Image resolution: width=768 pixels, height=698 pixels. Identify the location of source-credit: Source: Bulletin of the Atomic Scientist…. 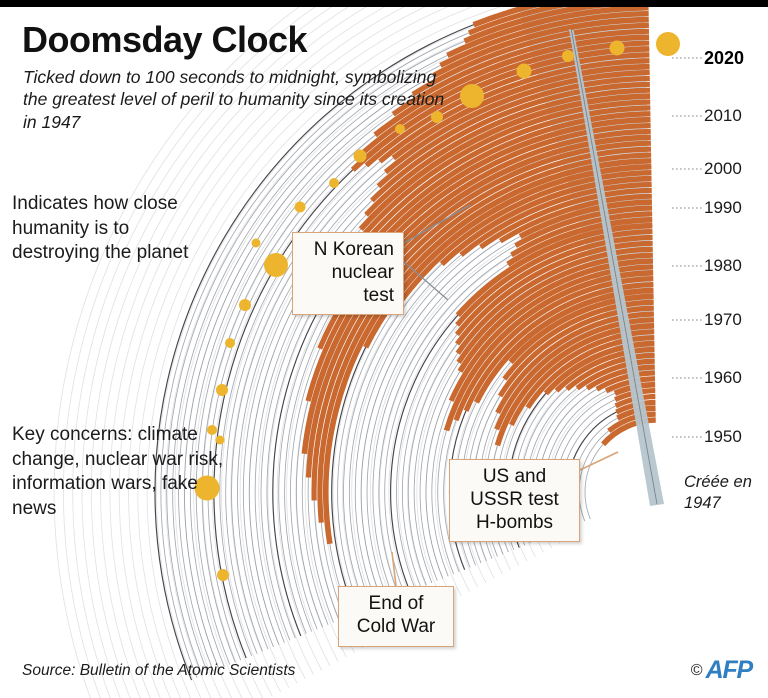
(159, 670).